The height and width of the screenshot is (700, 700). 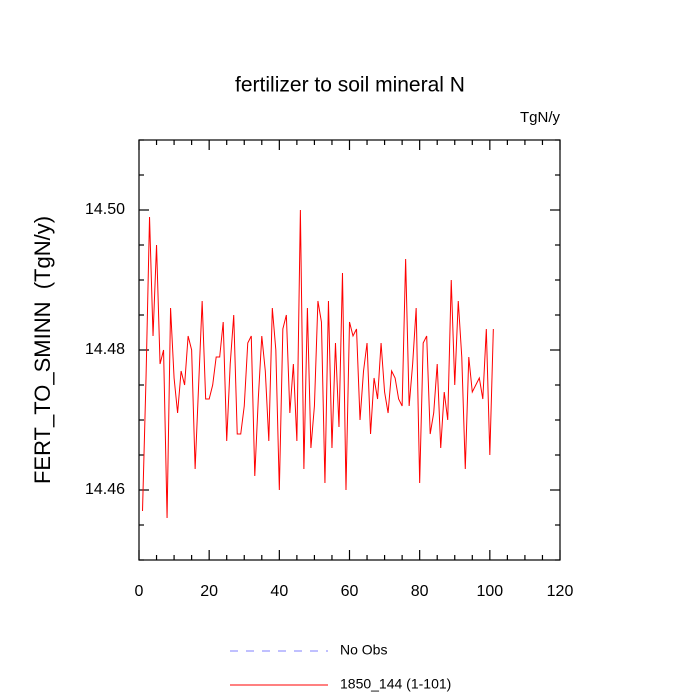 What do you see at coordinates (560, 591) in the screenshot?
I see `x-tick-label: 120` at bounding box center [560, 591].